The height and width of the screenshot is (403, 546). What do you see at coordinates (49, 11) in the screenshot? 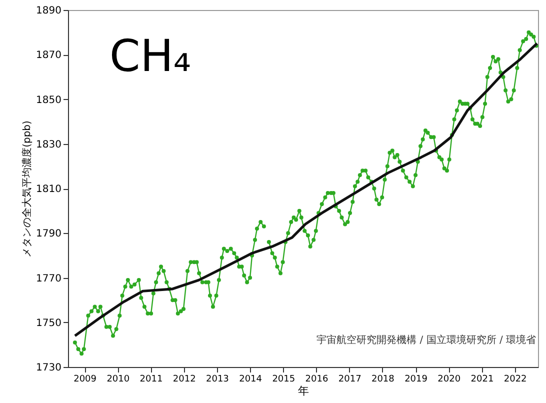
I see `y-tick-label: 1890` at bounding box center [49, 11].